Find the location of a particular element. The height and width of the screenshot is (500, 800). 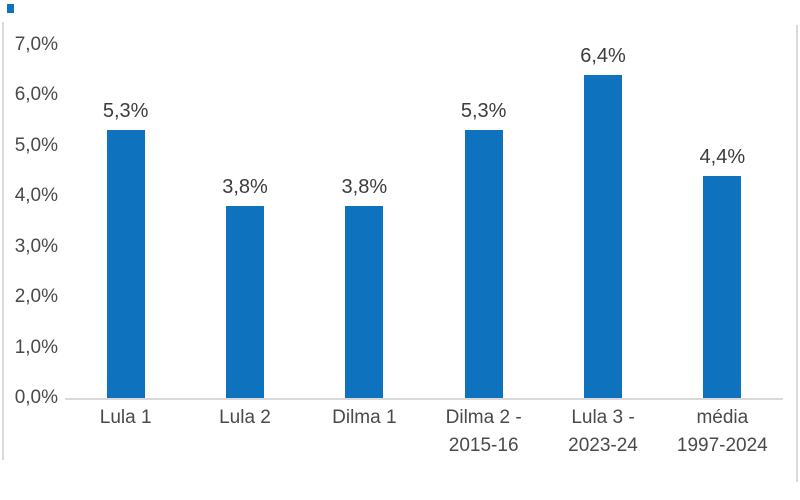

x-axis-category-label: média 1997-2024 is located at coordinates (722, 431).